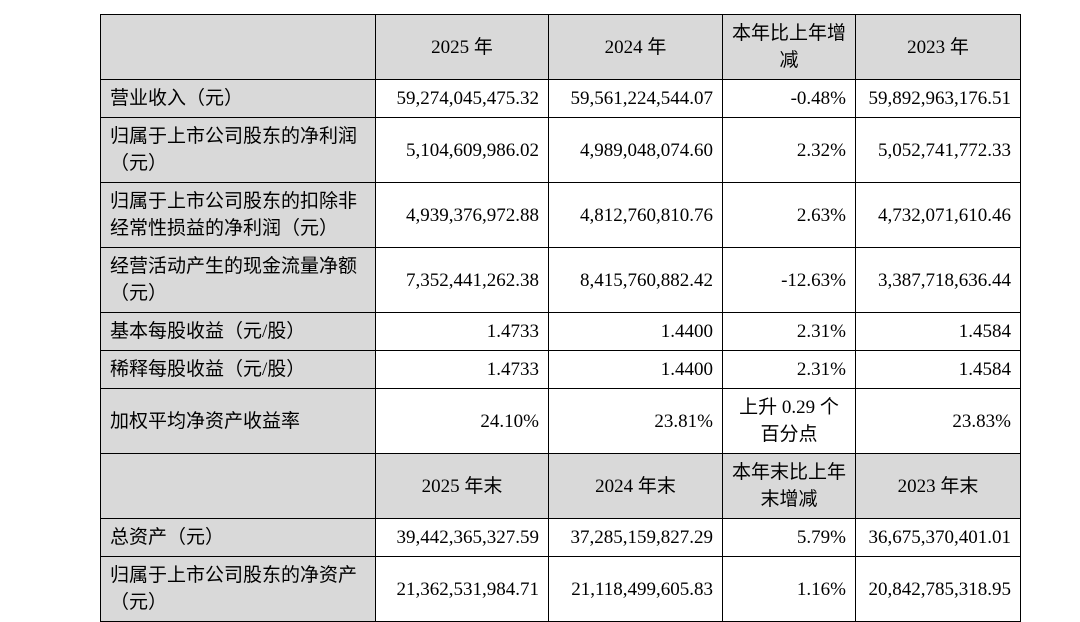 Image resolution: width=1080 pixels, height=622 pixels. Describe the element at coordinates (938, 280) in the screenshot. I see `value-2023: 3,387,718,636.44` at that location.